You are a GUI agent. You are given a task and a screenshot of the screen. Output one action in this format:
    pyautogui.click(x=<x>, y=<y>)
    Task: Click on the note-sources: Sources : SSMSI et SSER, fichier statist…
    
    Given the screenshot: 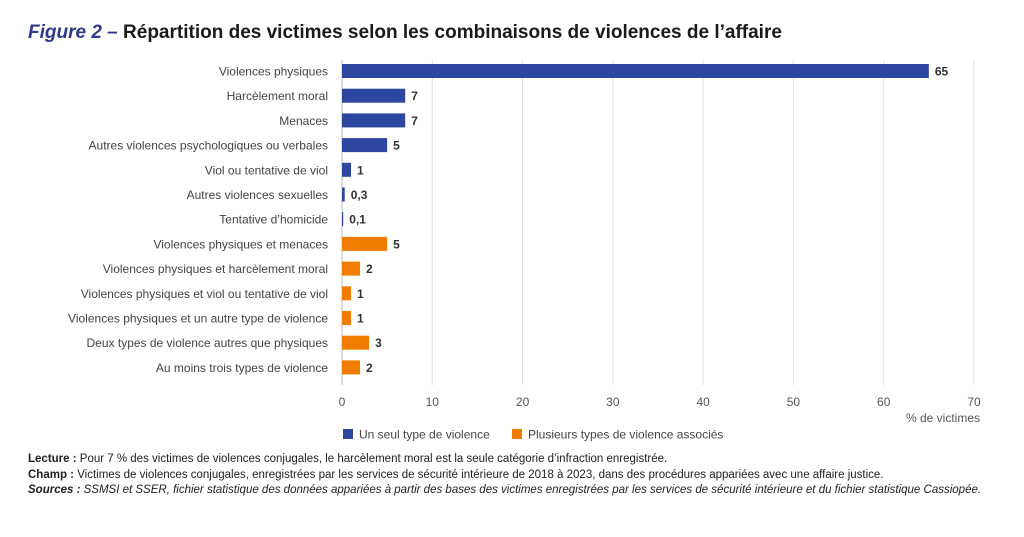 What is the action you would take?
    pyautogui.click(x=513, y=491)
    